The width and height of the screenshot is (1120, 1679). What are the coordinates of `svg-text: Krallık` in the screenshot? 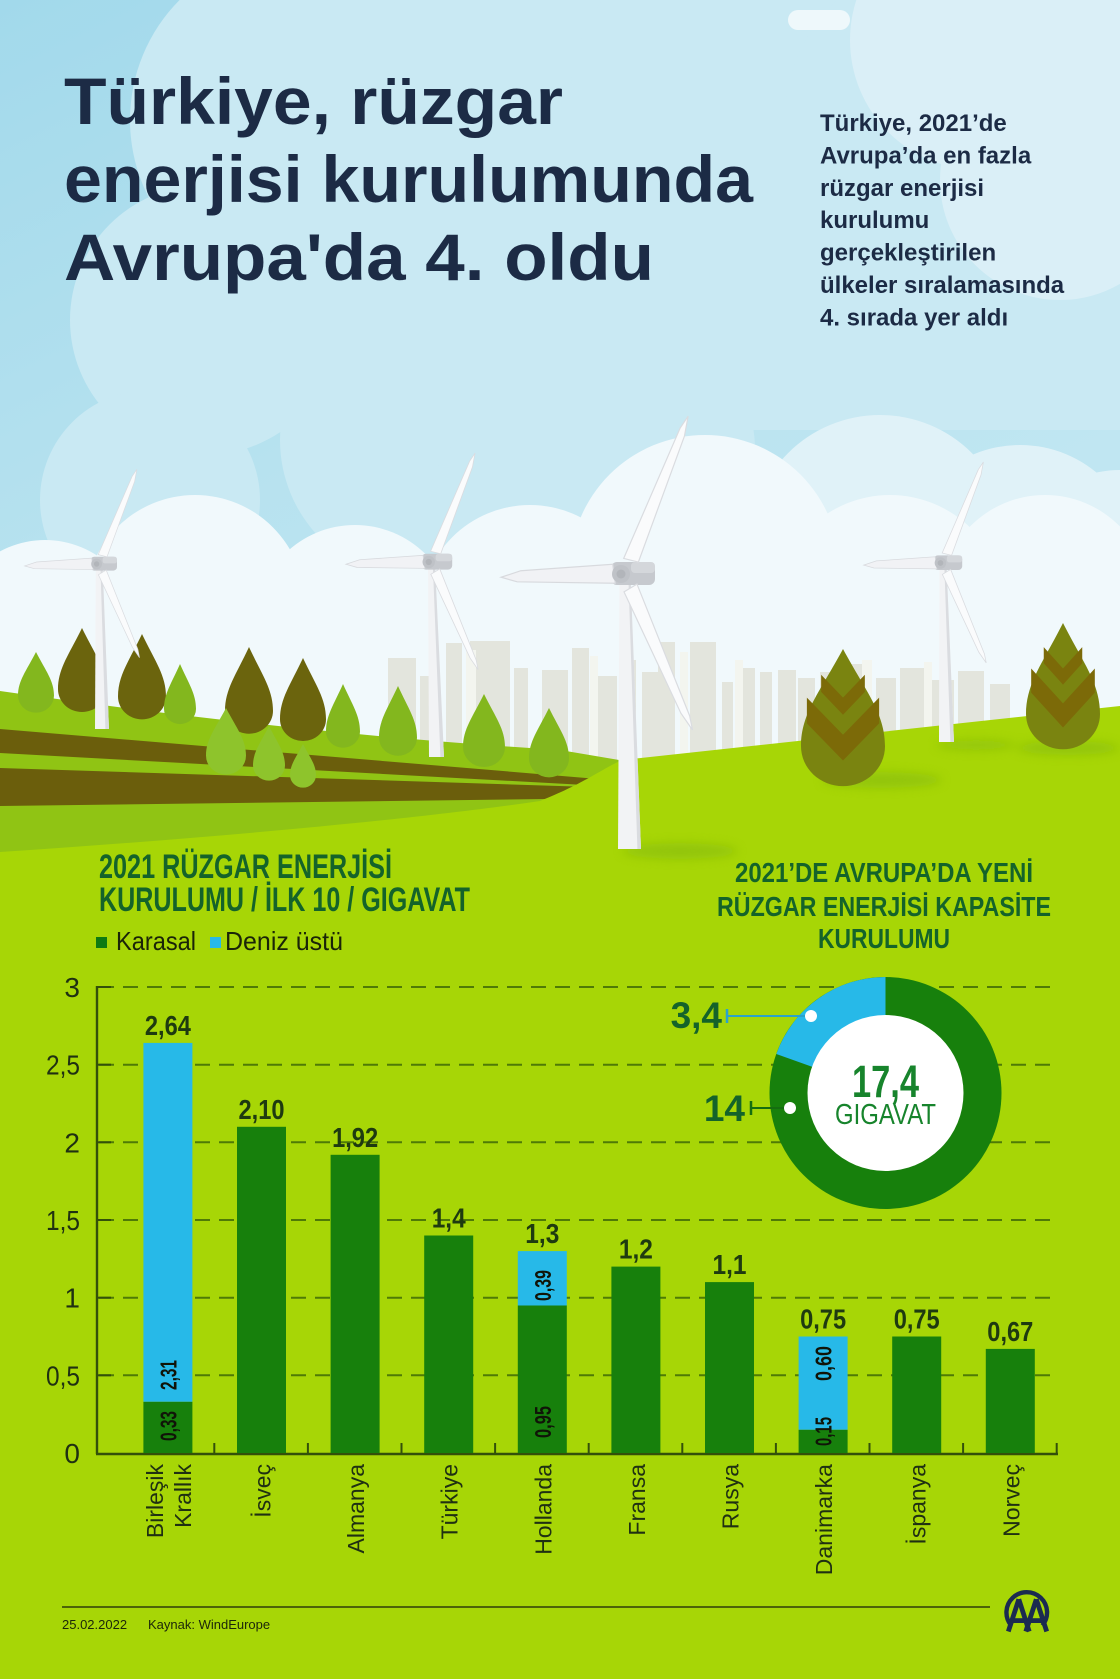 It's located at (183, 1496).